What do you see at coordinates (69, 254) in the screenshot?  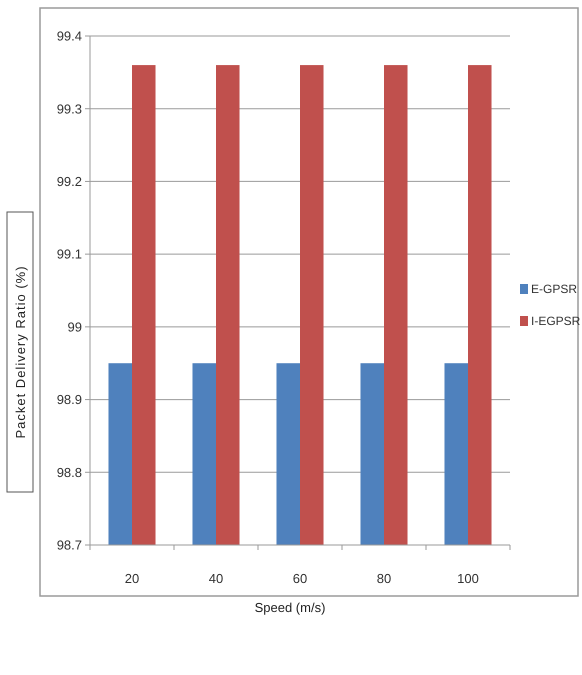 I see `y-tick-label: 99.1` at bounding box center [69, 254].